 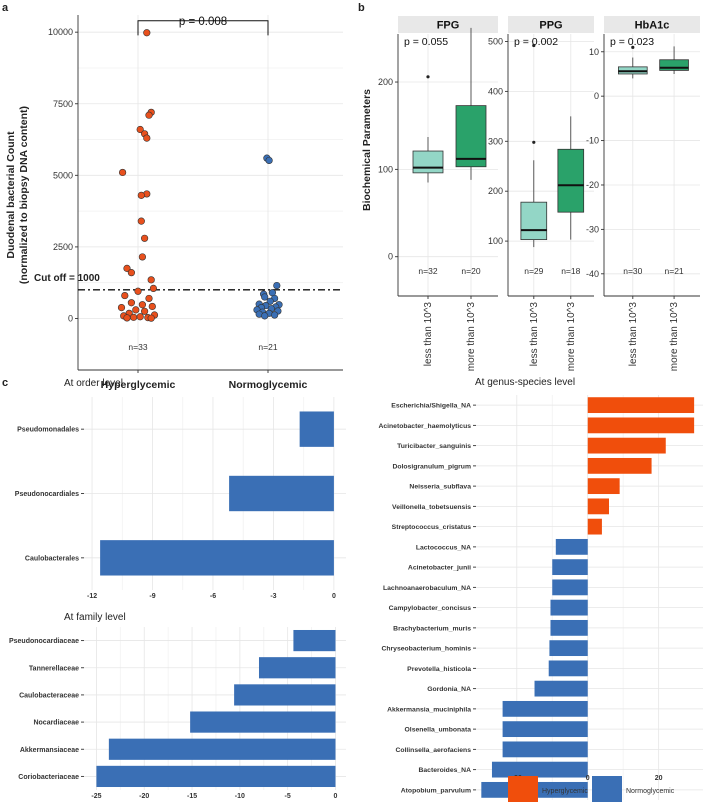 I want to click on panel-b-y-tick-label: -40, so click(x=592, y=274).